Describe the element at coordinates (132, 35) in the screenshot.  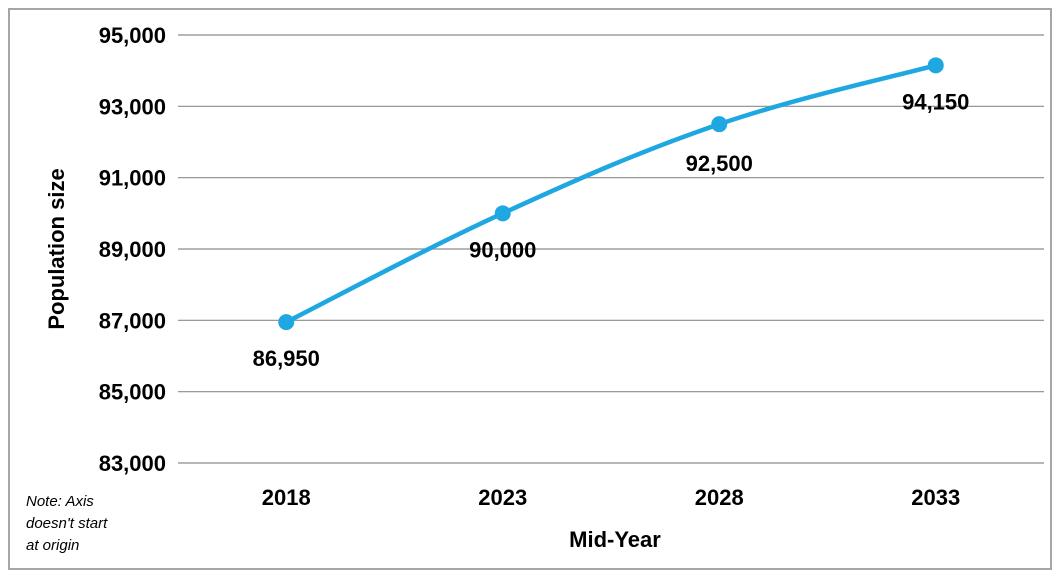
I see `y-tick-label: 95,000` at that location.